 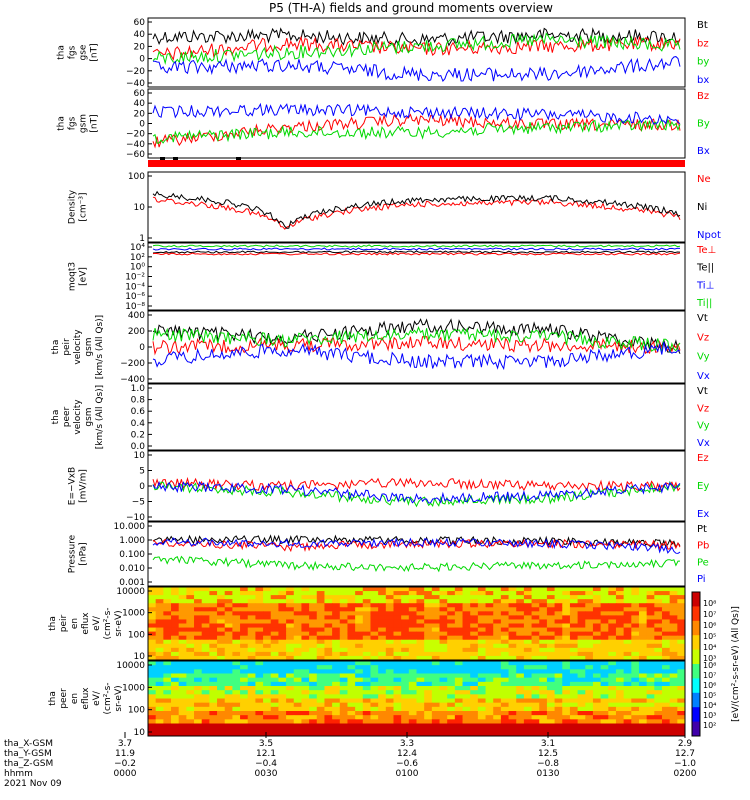 What do you see at coordinates (97, 698) in the screenshot?
I see `y-axis-label: eV/` at bounding box center [97, 698].